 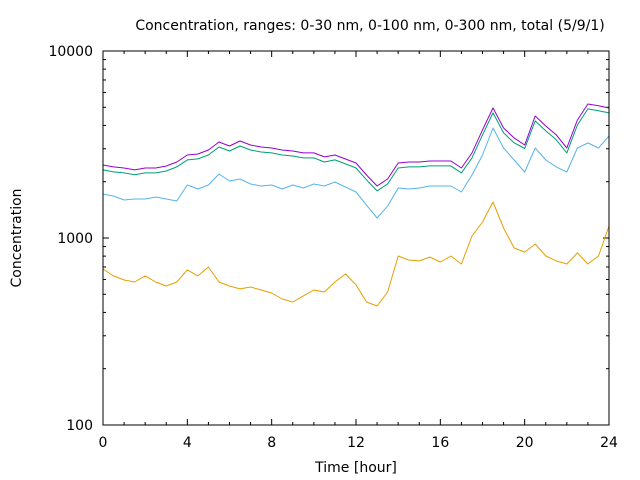 I want to click on y-tick-label: 1000, so click(x=75, y=239).